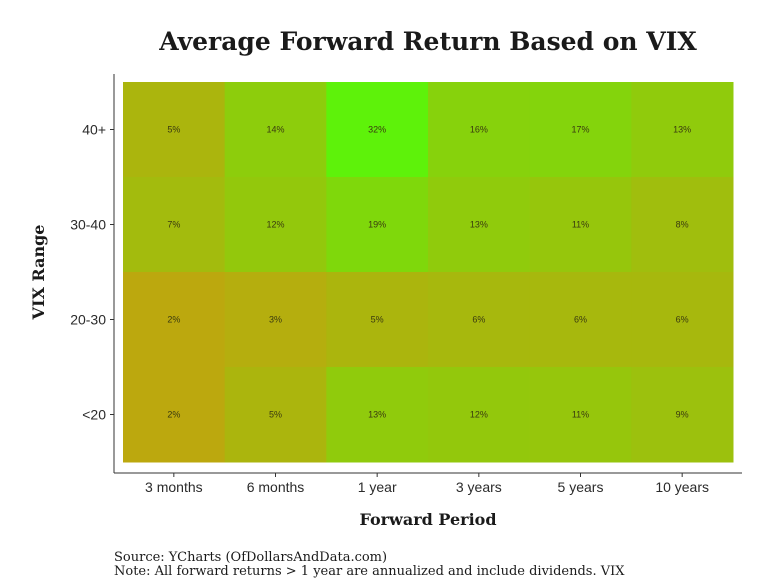 This screenshot has width=780, height=586. I want to click on y-tick-label: 30-40, so click(88, 225).